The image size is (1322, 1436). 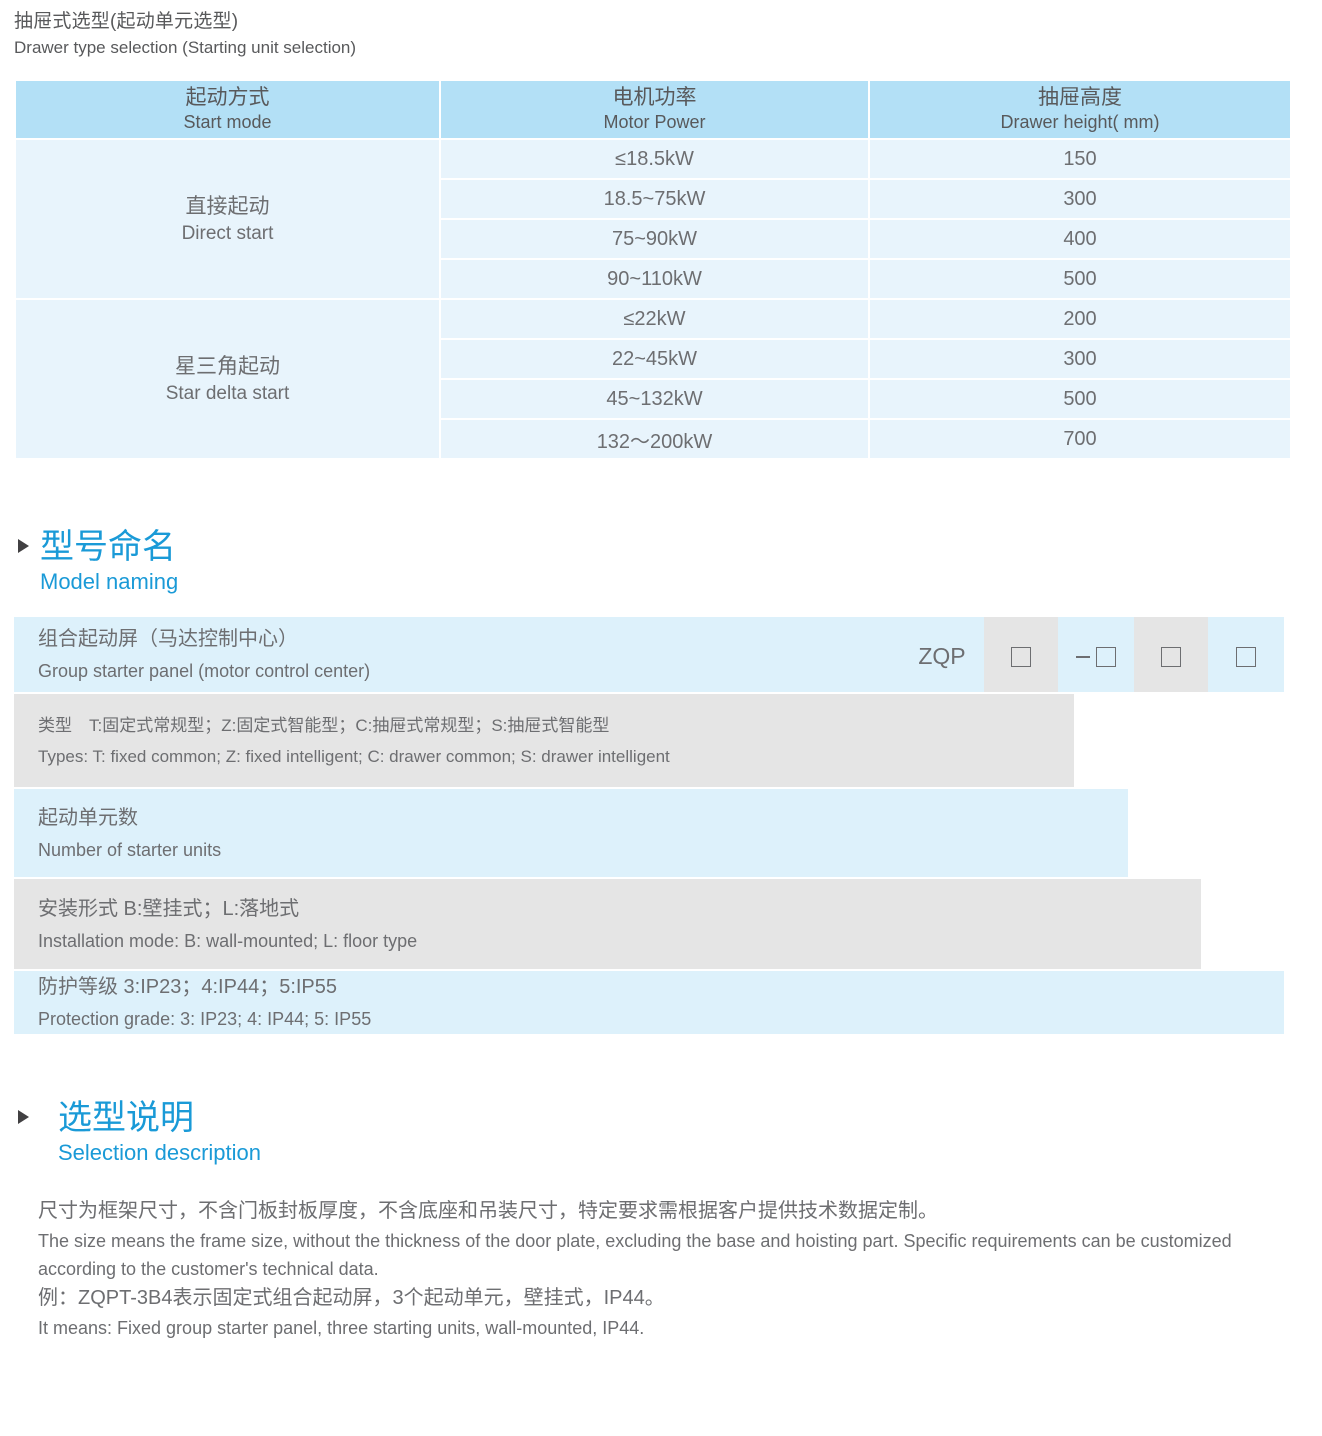 I want to click on cell-drawer-height: 400, so click(x=1080, y=239).